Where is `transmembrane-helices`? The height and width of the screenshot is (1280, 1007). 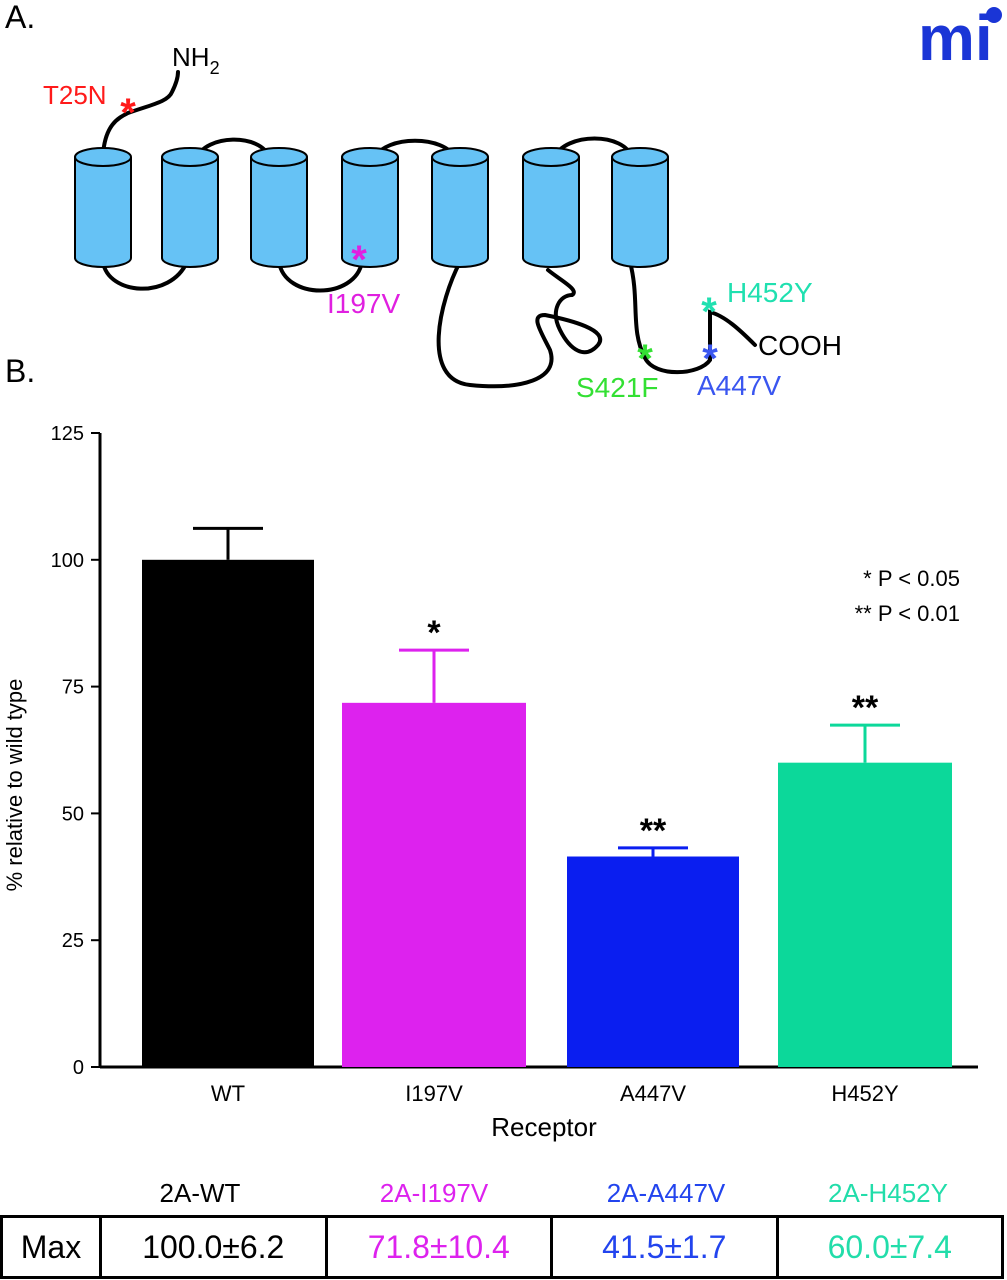
transmembrane-helices is located at coordinates (371, 207).